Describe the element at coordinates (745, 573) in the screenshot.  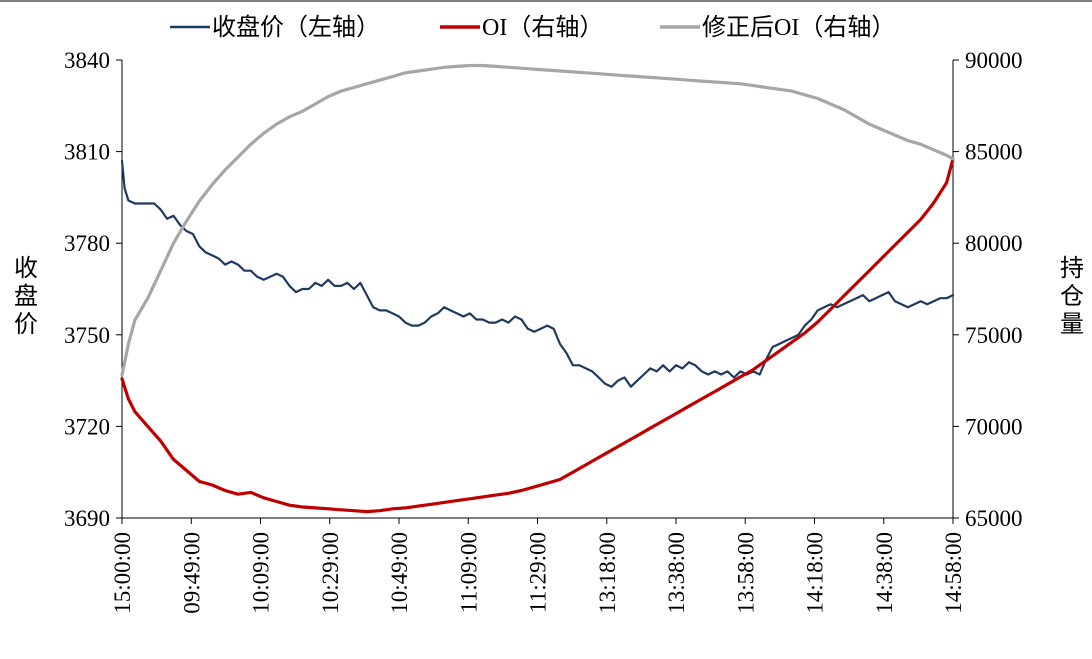
I see `x-tick-label: 13:58:00` at that location.